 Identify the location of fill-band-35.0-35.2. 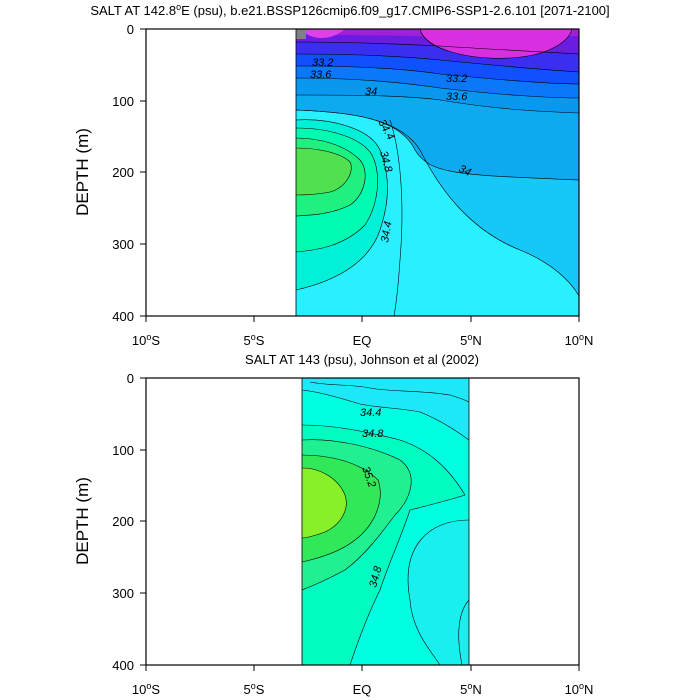
(324, 171).